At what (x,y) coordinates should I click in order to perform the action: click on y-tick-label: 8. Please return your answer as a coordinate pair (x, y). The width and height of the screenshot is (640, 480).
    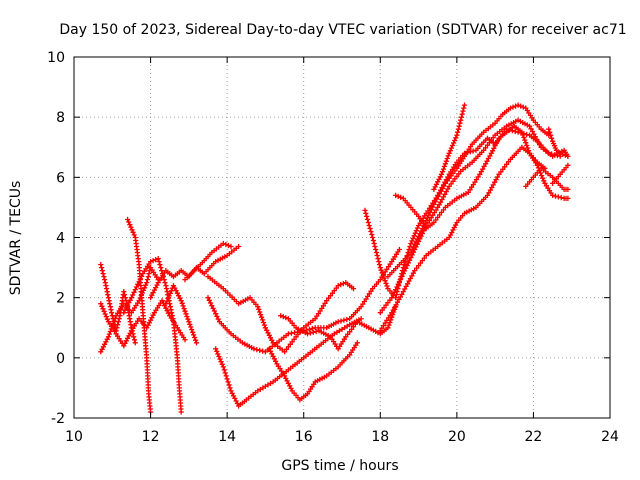
    Looking at the image, I should click on (60, 118).